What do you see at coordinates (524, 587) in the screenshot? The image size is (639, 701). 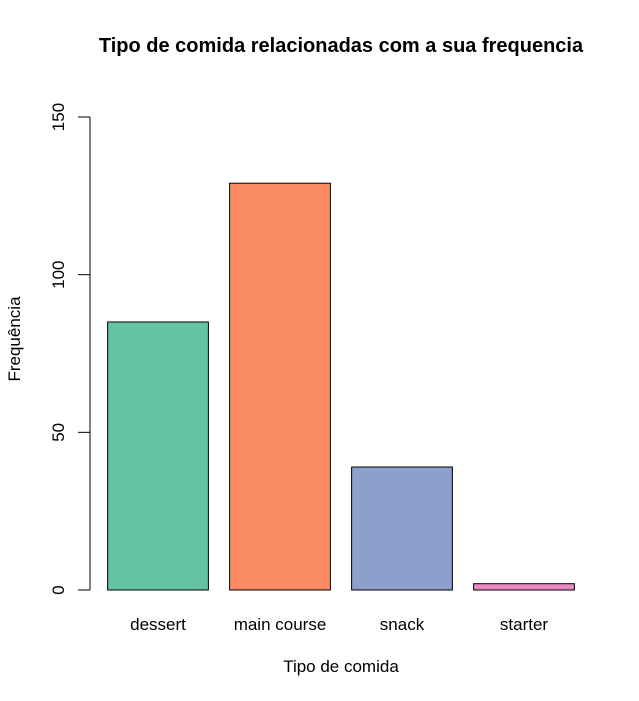 I see `bar-starter` at bounding box center [524, 587].